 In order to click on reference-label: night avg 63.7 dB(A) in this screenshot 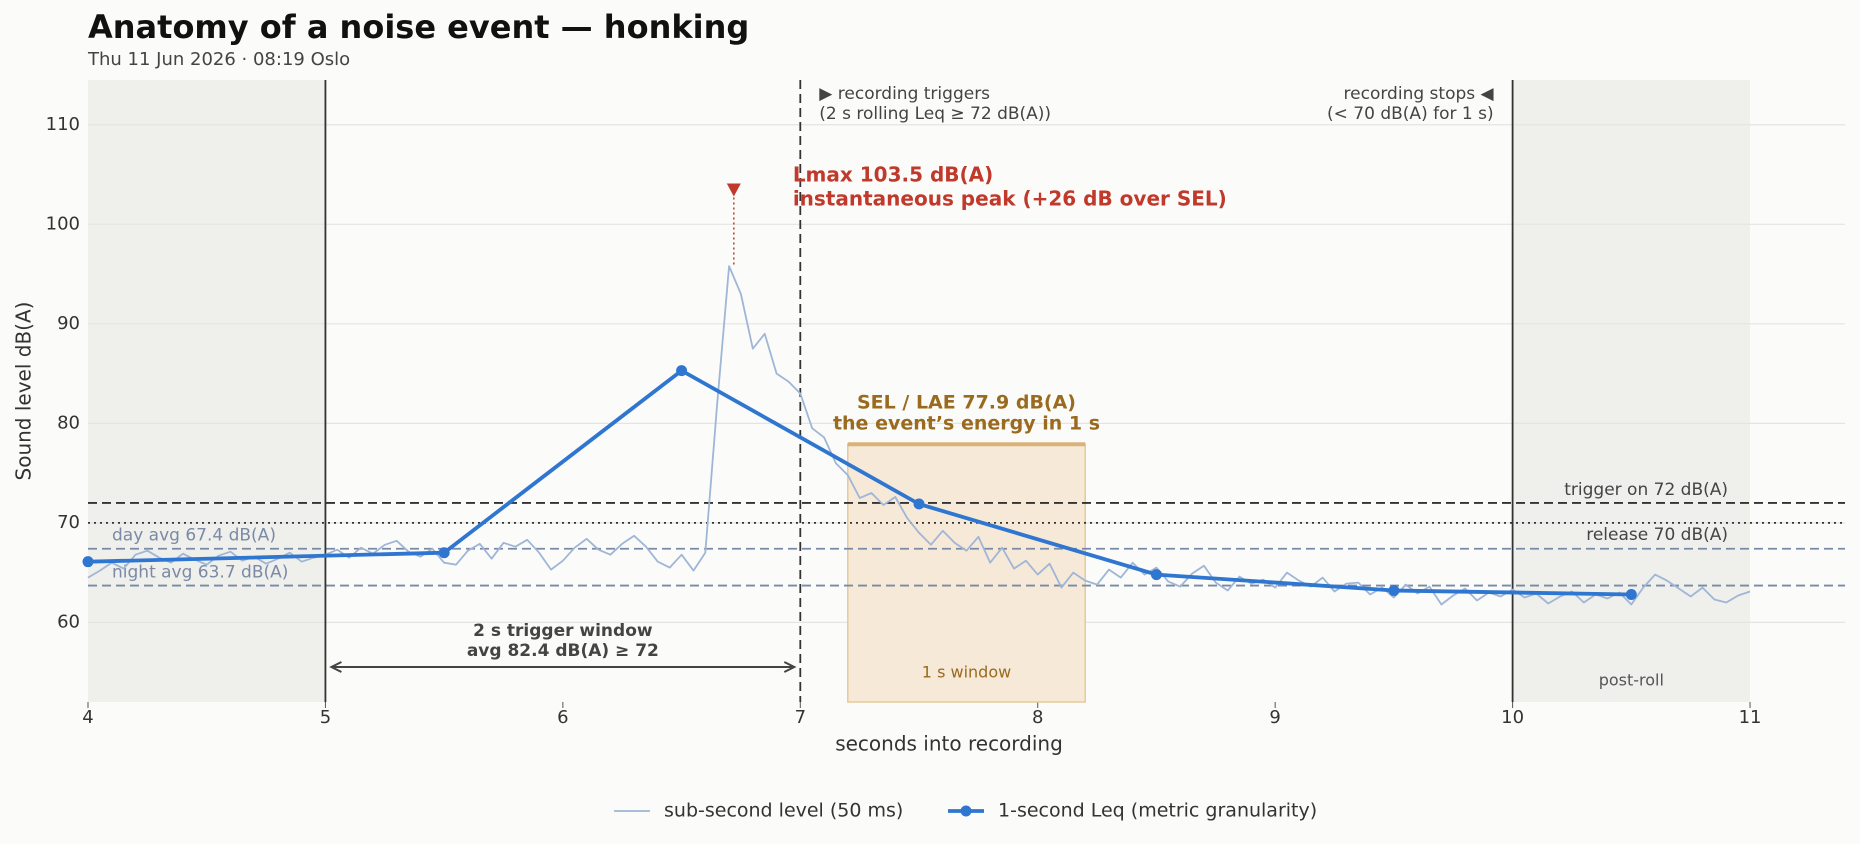, I will do `click(200, 573)`.